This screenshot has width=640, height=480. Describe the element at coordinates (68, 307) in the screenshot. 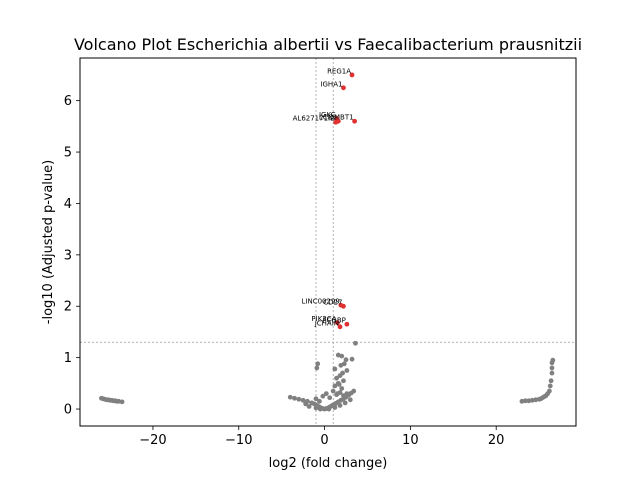

I see `y-tick-label: 2` at that location.